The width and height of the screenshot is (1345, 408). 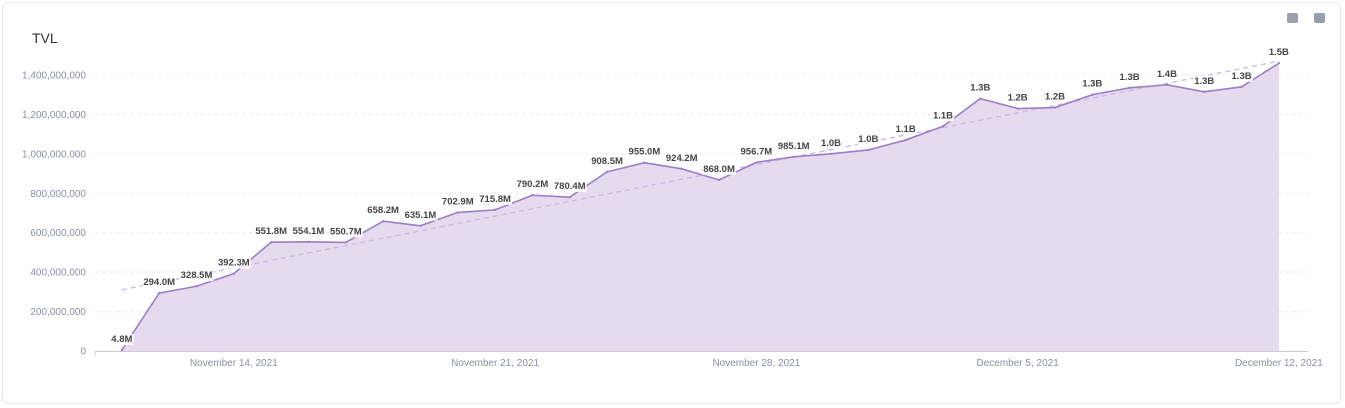 I want to click on x-tick-label: December 12, 2021, so click(x=1279, y=363).